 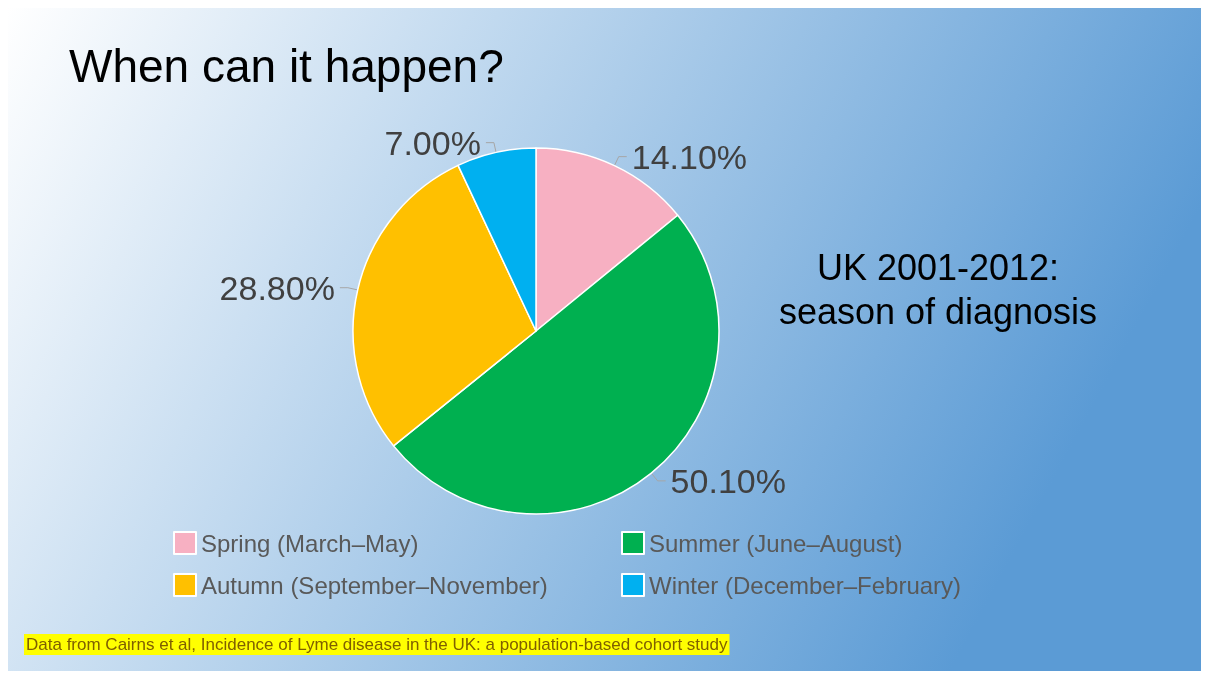 I want to click on data-label: 28.80%, so click(x=277, y=287).